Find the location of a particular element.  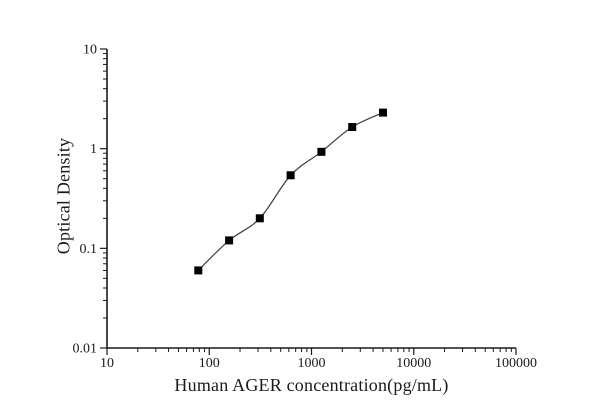

x-tick-label: 10000 is located at coordinates (413, 363).